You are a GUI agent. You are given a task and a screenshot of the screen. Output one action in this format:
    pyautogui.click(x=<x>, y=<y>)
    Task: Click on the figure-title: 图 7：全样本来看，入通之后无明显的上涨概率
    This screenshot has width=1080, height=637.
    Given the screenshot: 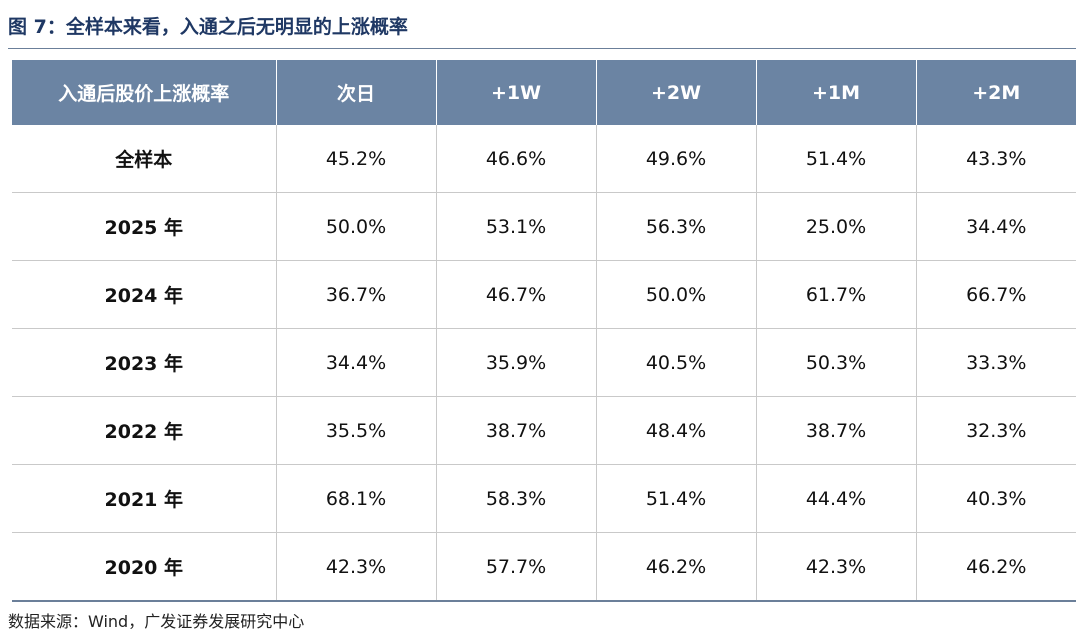 What is the action you would take?
    pyautogui.click(x=208, y=27)
    